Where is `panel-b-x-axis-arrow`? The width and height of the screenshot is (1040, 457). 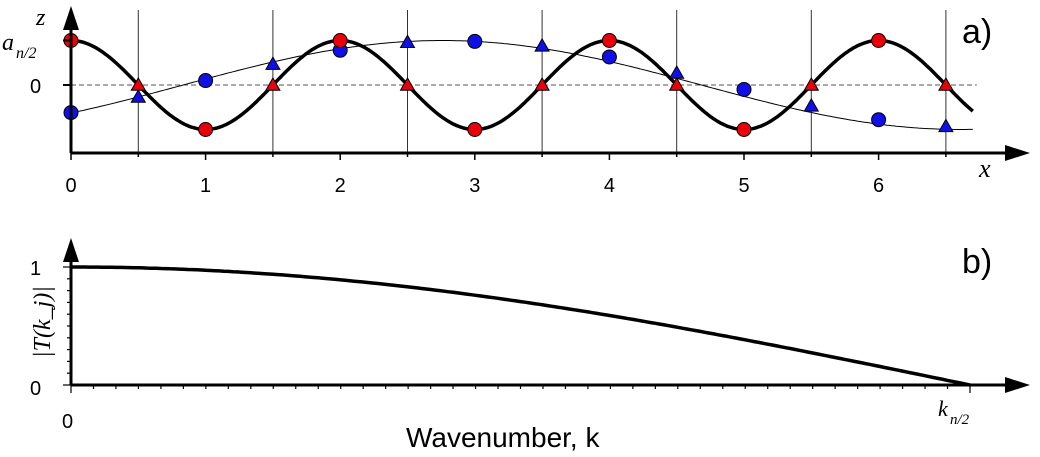
panel-b-x-axis-arrow is located at coordinates (1017, 385).